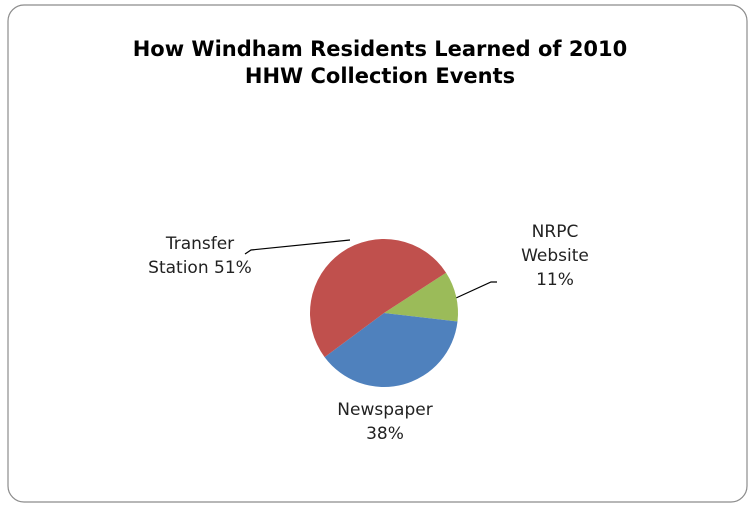 This screenshot has height=506, width=751. What do you see at coordinates (385, 410) in the screenshot?
I see `label-name: Newspaper` at bounding box center [385, 410].